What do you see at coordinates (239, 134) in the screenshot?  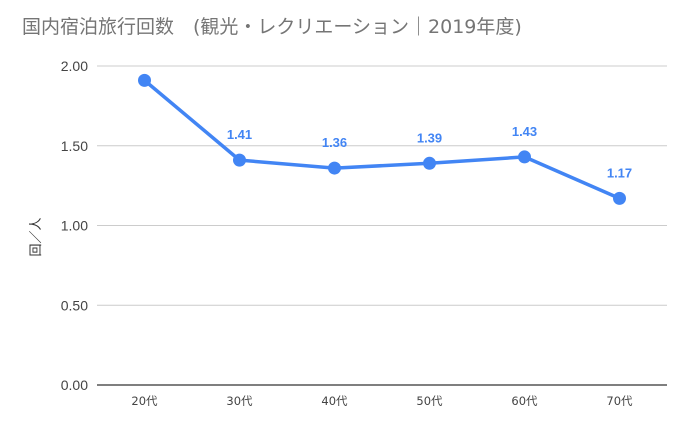 I see `data-label: 1.41` at bounding box center [239, 134].